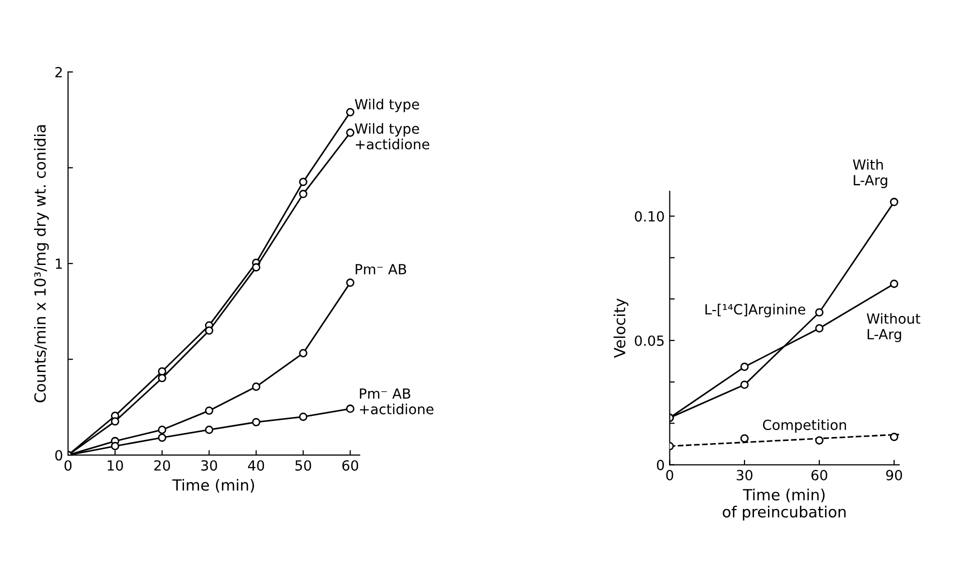 This screenshot has width=972, height=571. What do you see at coordinates (397, 401) in the screenshot?
I see `series-label: Pm⁻ AB +actidione` at bounding box center [397, 401].